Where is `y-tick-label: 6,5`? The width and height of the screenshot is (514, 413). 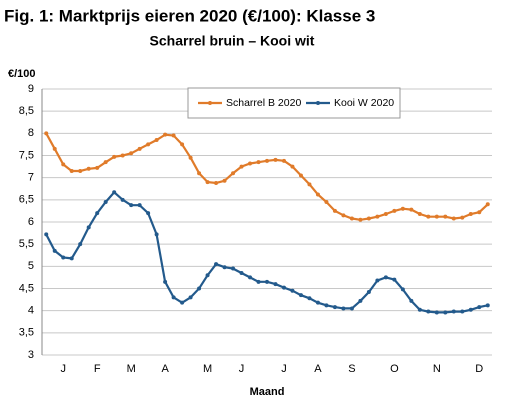
y-tick-label: 6,5 is located at coordinates (26, 200).